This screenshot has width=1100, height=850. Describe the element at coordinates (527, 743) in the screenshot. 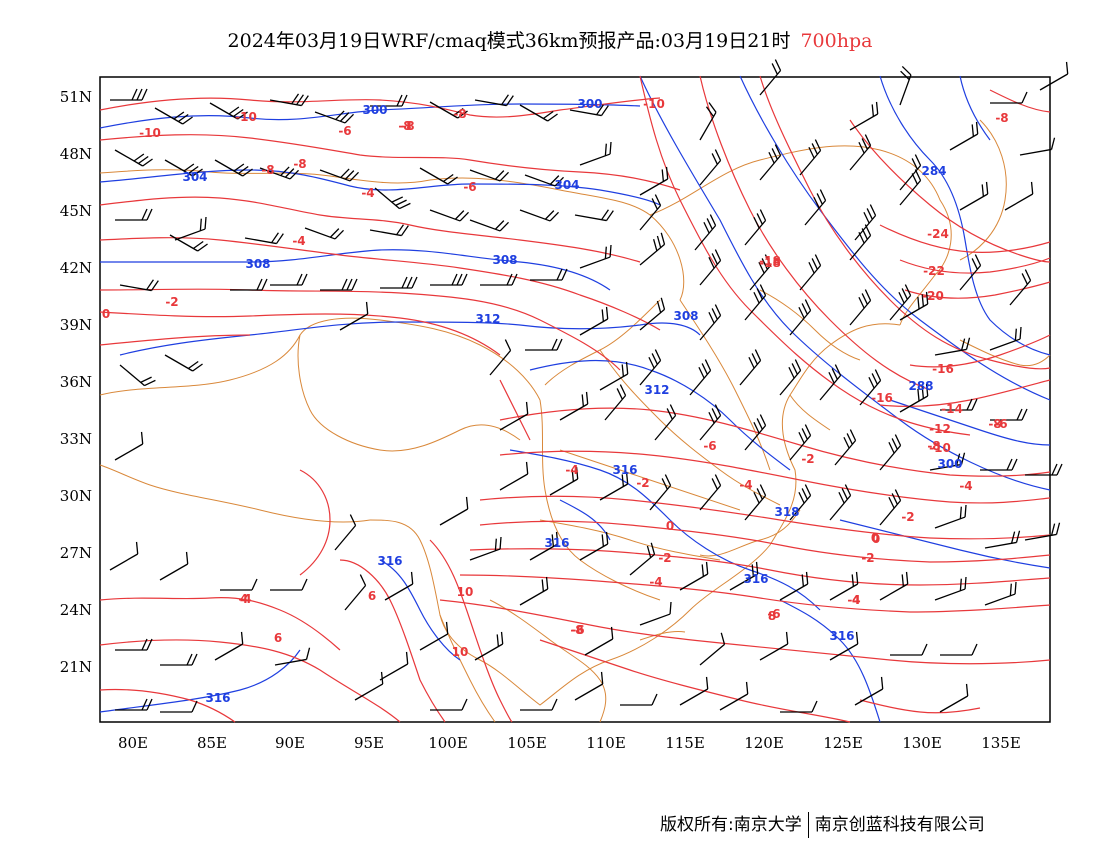

I see `x-tick-label: 105E` at that location.